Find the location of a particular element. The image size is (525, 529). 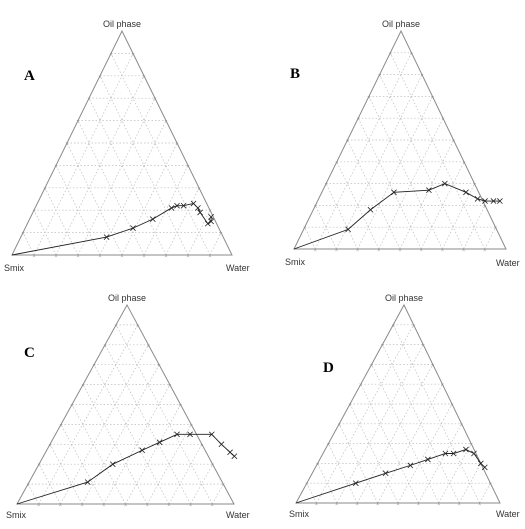

panel-b-oil-label: Oil phase is located at coordinates (401, 24).